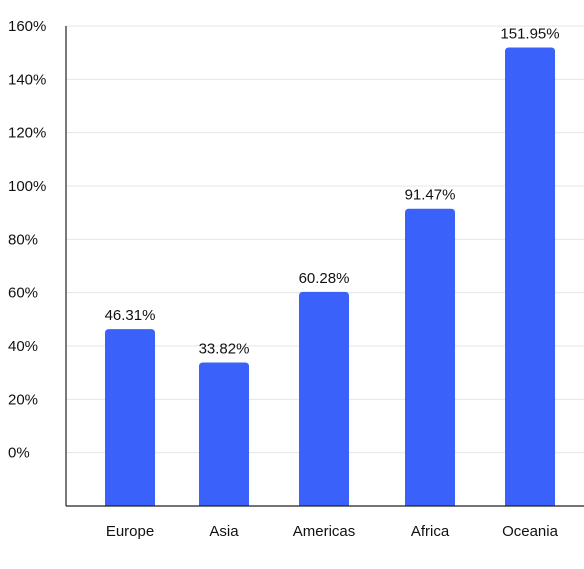  What do you see at coordinates (23, 239) in the screenshot?
I see `y-tick-label: 80%` at bounding box center [23, 239].